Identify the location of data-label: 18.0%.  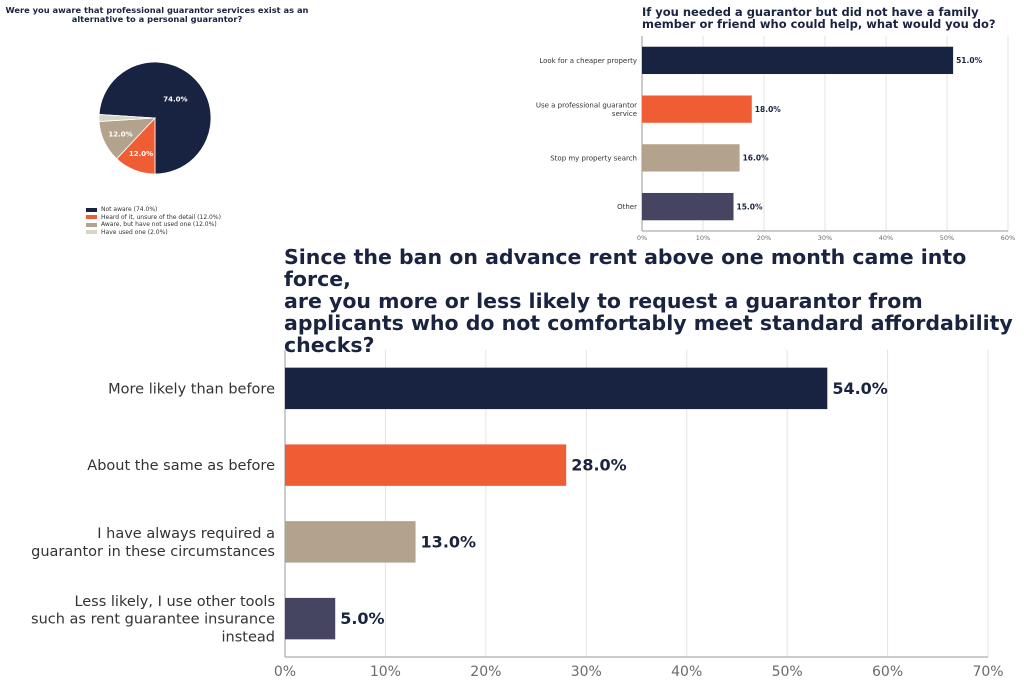
(768, 109).